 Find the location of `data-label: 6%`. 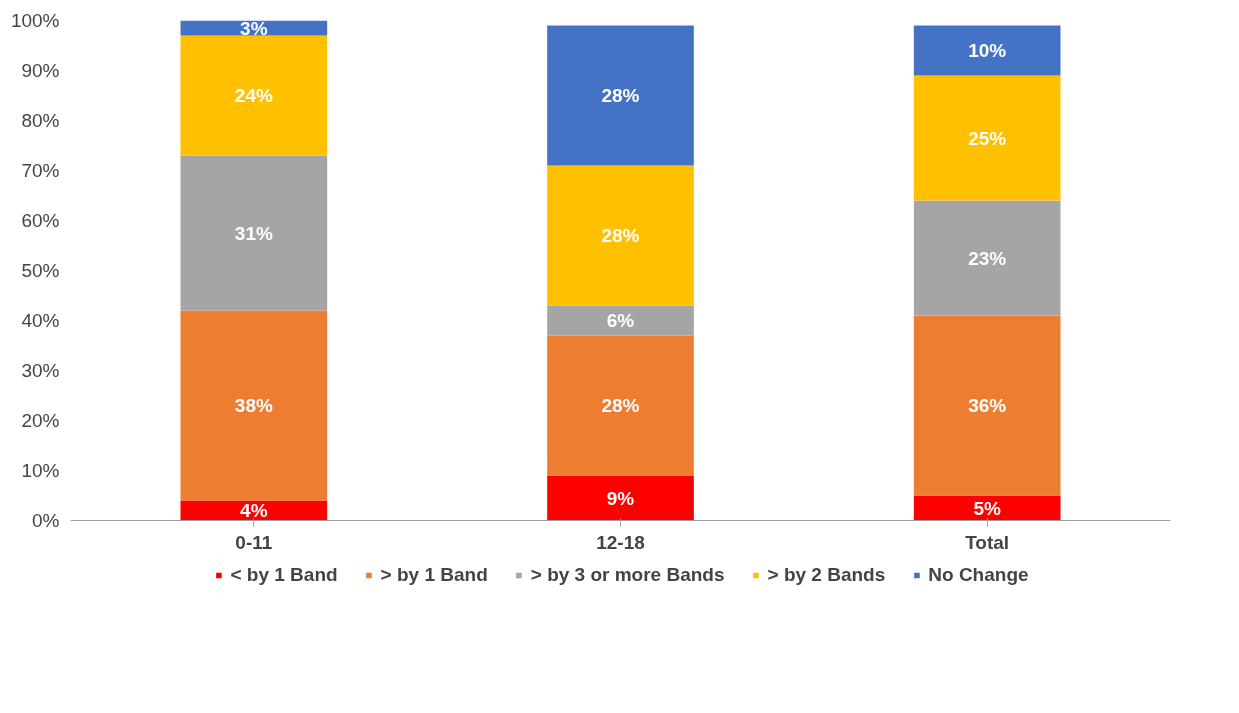

data-label: 6% is located at coordinates (620, 320).